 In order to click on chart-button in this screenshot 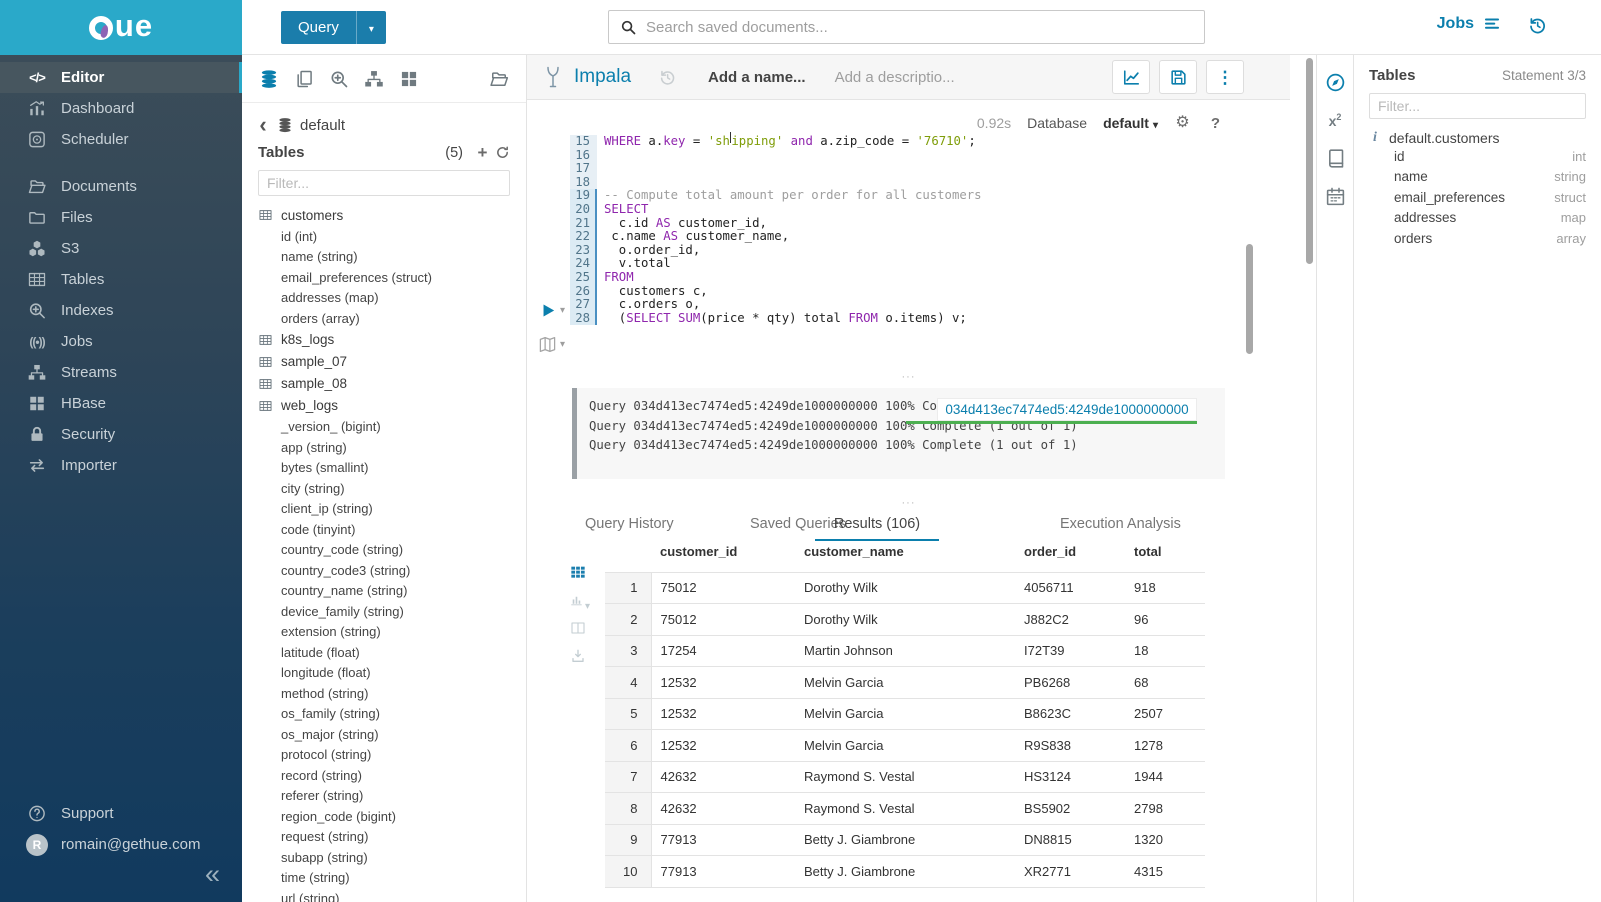, I will do `click(1131, 77)`.